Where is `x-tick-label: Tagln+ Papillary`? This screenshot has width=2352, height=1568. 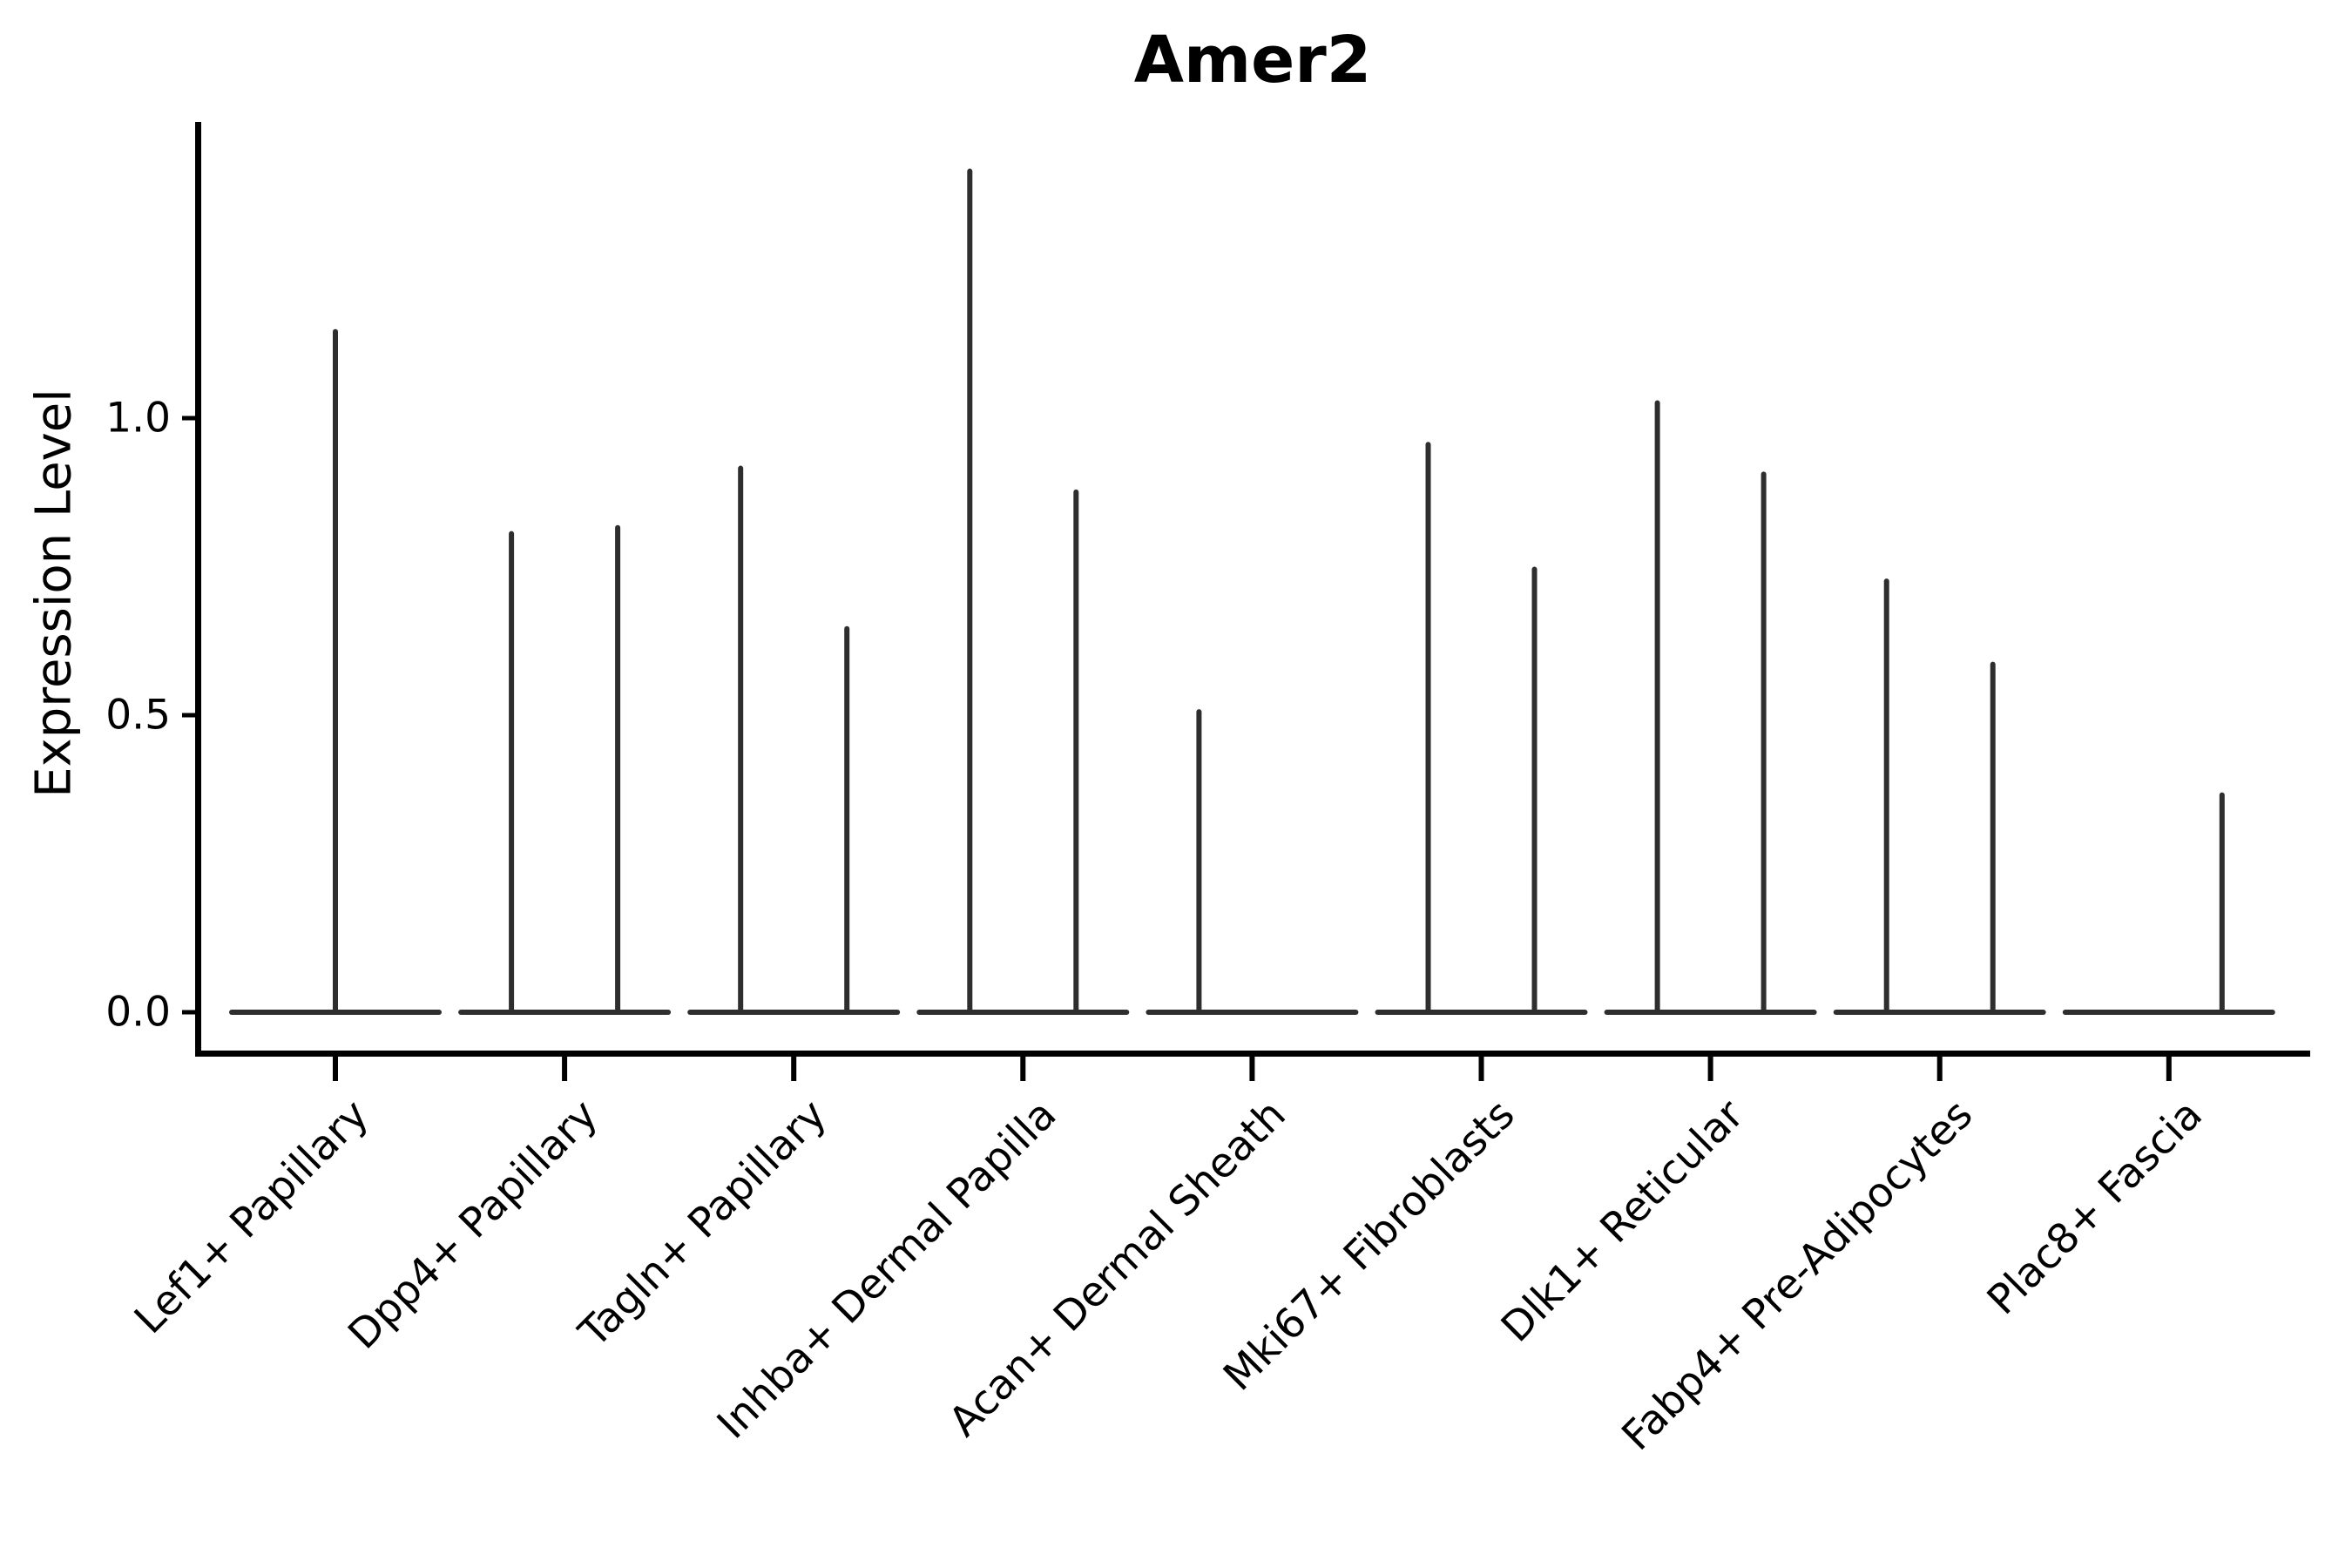
x-tick-label: Tagln+ Papillary is located at coordinates (703, 1224).